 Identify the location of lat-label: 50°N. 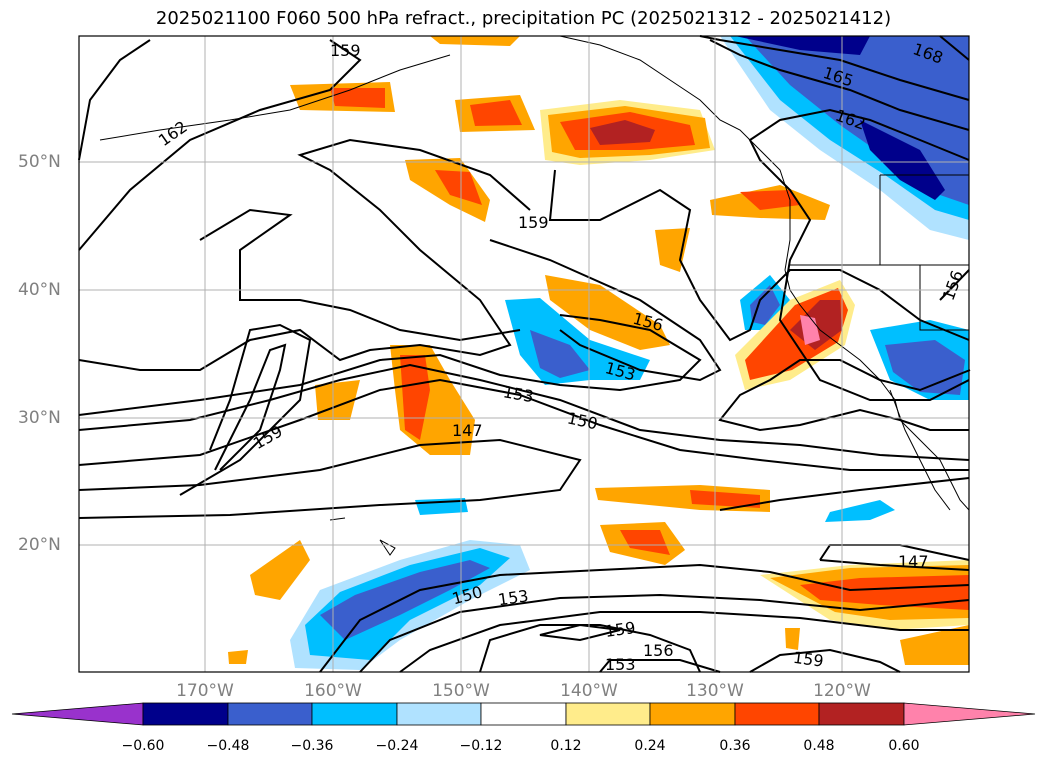
(39, 162).